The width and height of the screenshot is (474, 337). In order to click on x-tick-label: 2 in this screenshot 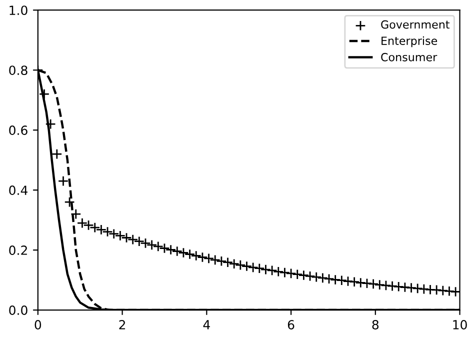, I will do `click(122, 325)`.